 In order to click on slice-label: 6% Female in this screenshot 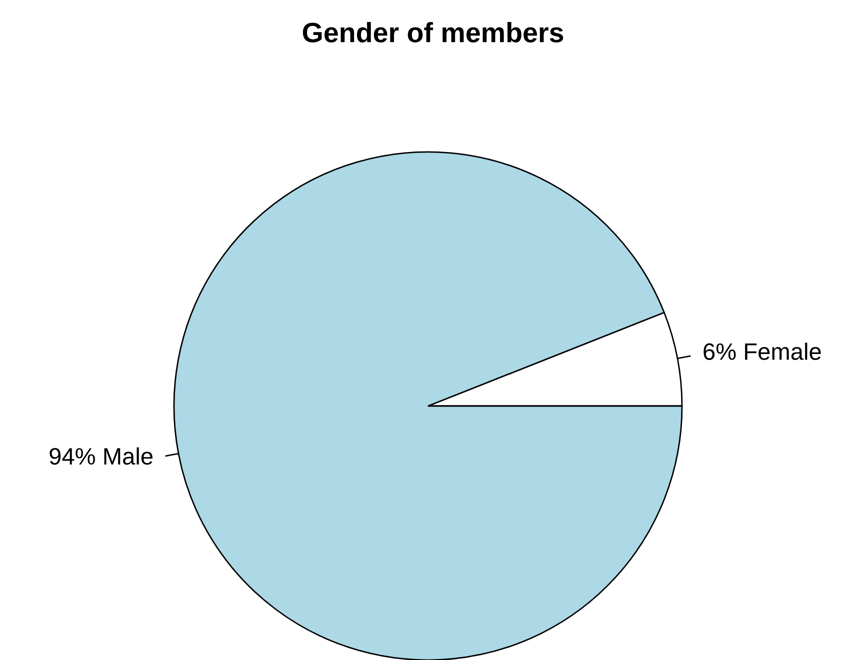, I will do `click(762, 351)`.